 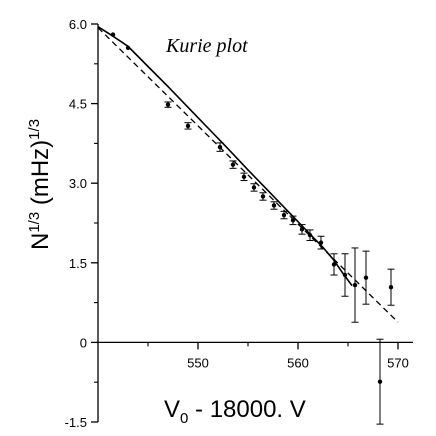 What do you see at coordinates (34, 222) in the screenshot?
I see `y-axis-title-superscript: 1/3` at bounding box center [34, 222].